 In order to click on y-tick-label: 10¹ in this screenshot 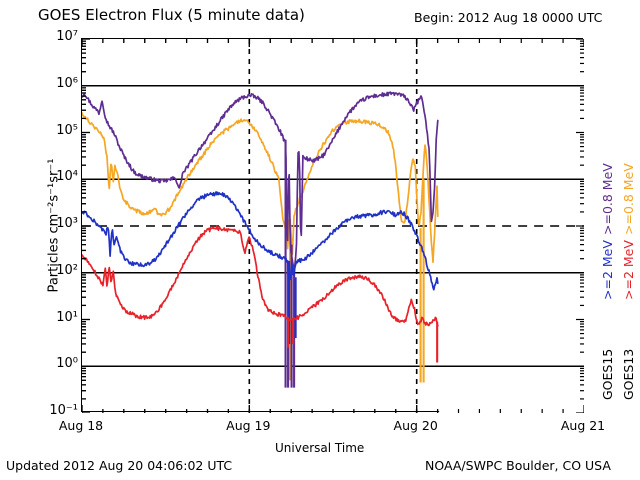, I will do `click(67, 317)`.